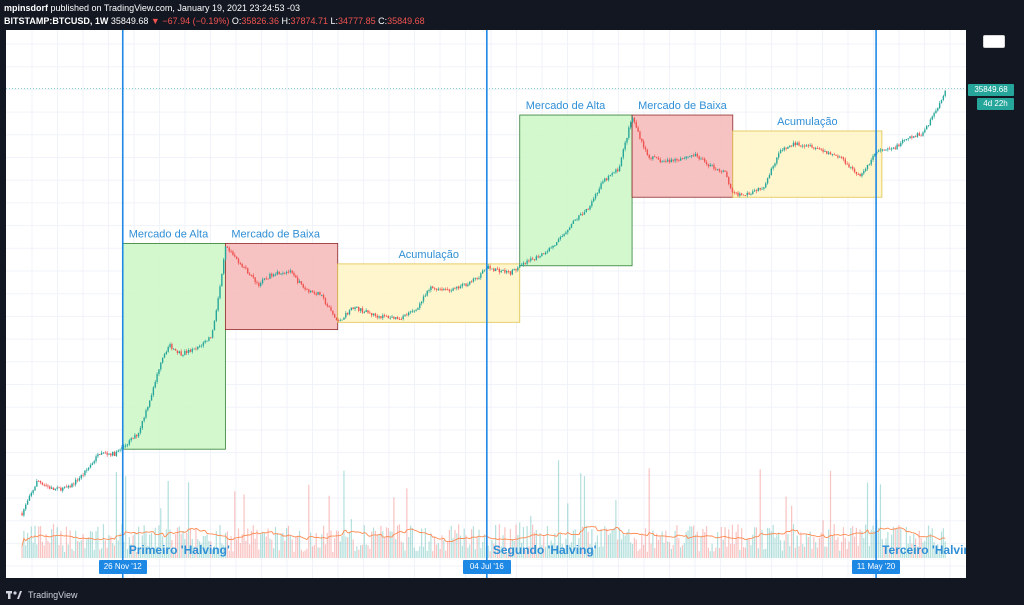  Describe the element at coordinates (14, 595) in the screenshot. I see `tradingview-logo-icon` at that location.